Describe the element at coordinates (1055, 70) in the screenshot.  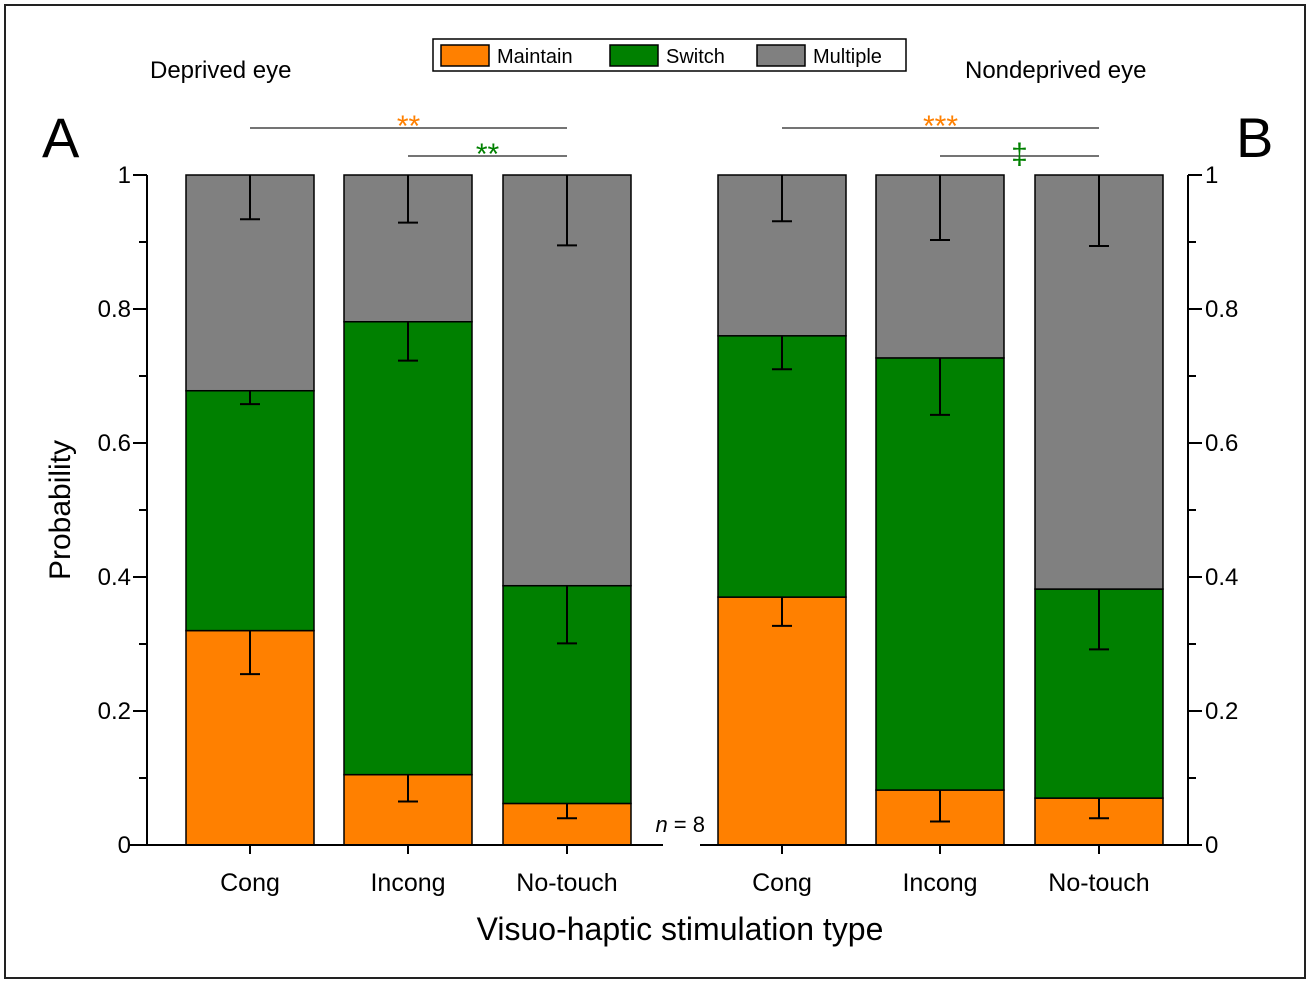
I see `panel-b-subtitle: Nondeprived eye` at that location.